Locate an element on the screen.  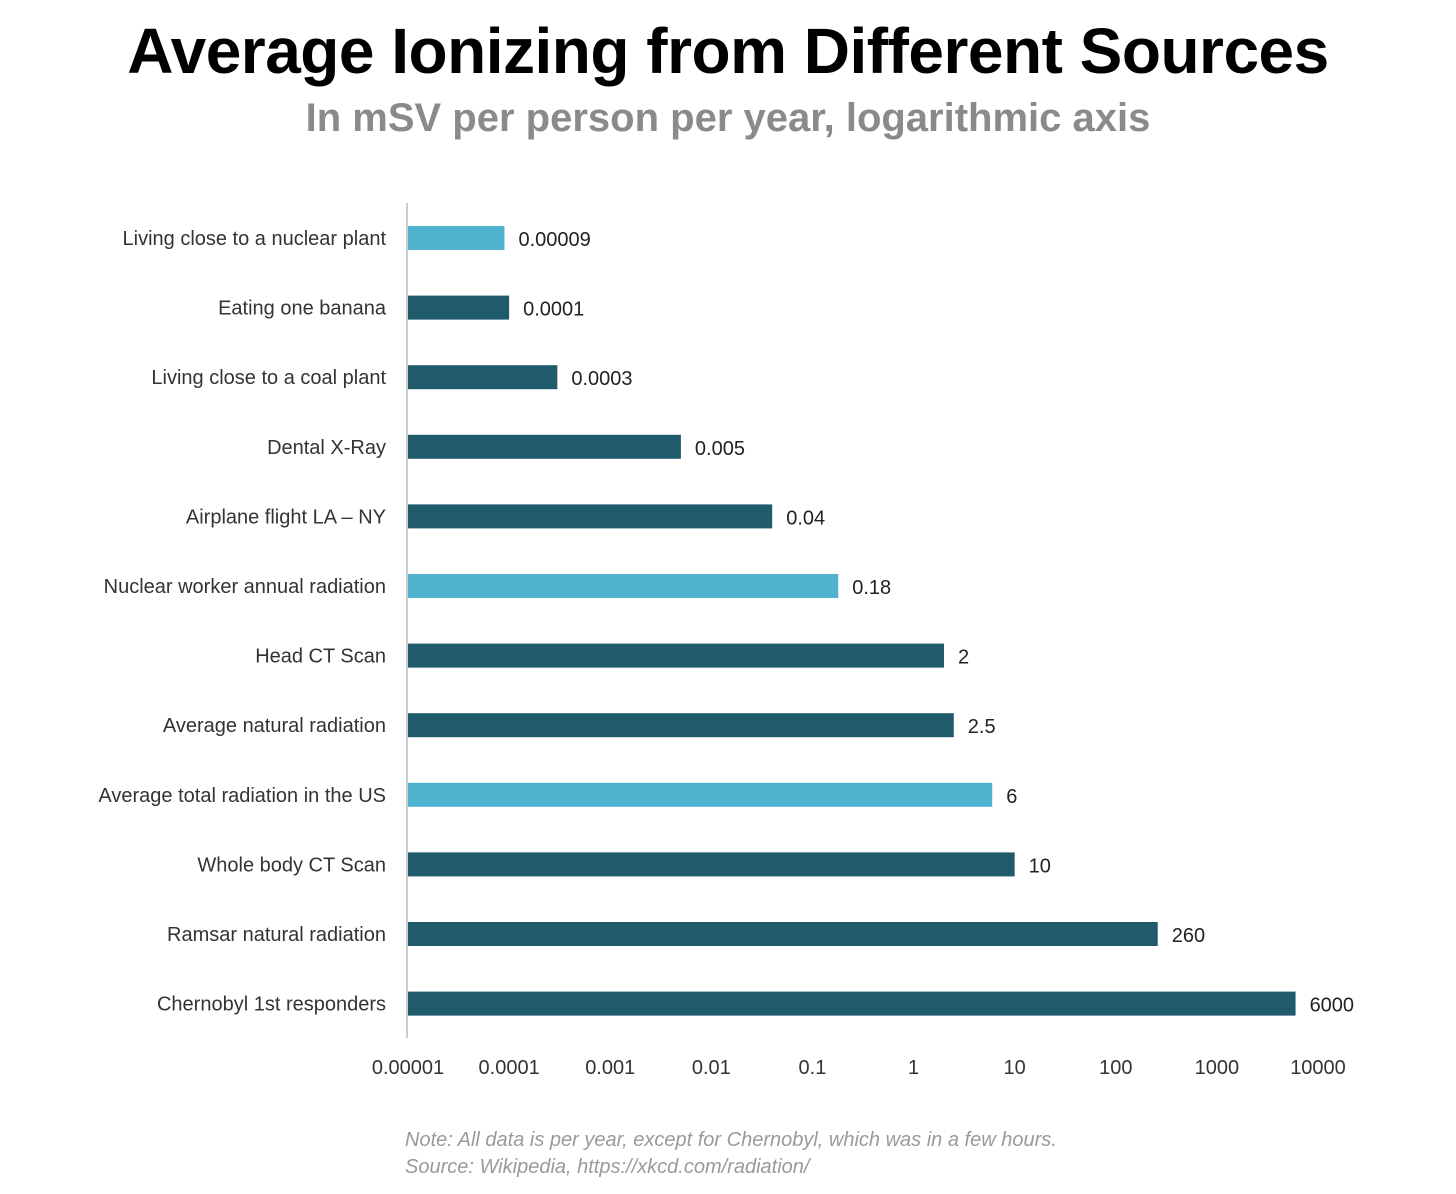
category-label: Average natural radiation is located at coordinates (274, 726).